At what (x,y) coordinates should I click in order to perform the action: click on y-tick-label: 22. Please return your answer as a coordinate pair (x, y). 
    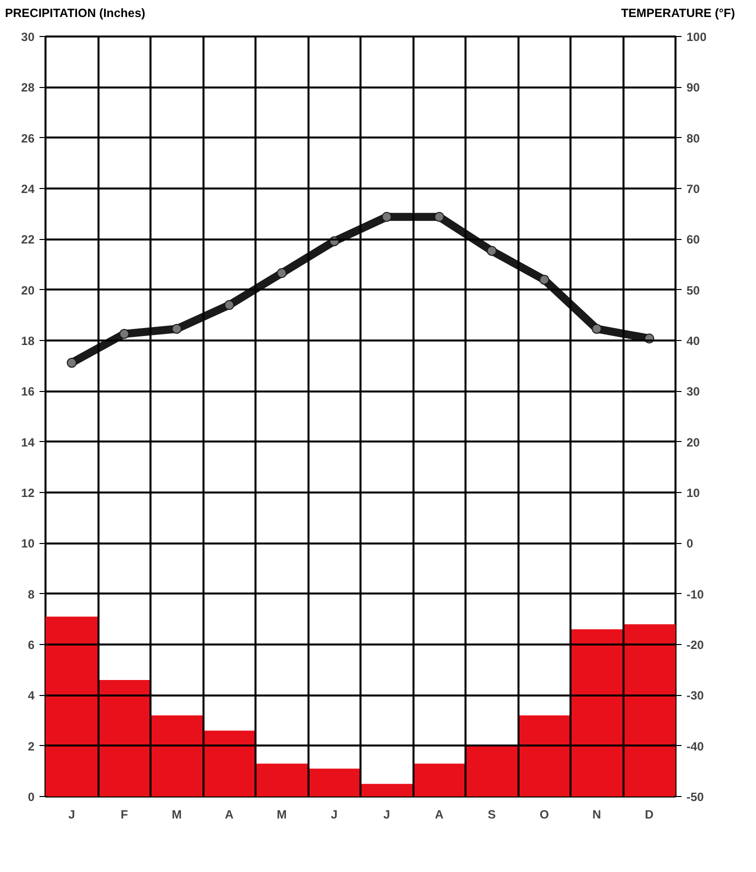
    Looking at the image, I should click on (28, 239).